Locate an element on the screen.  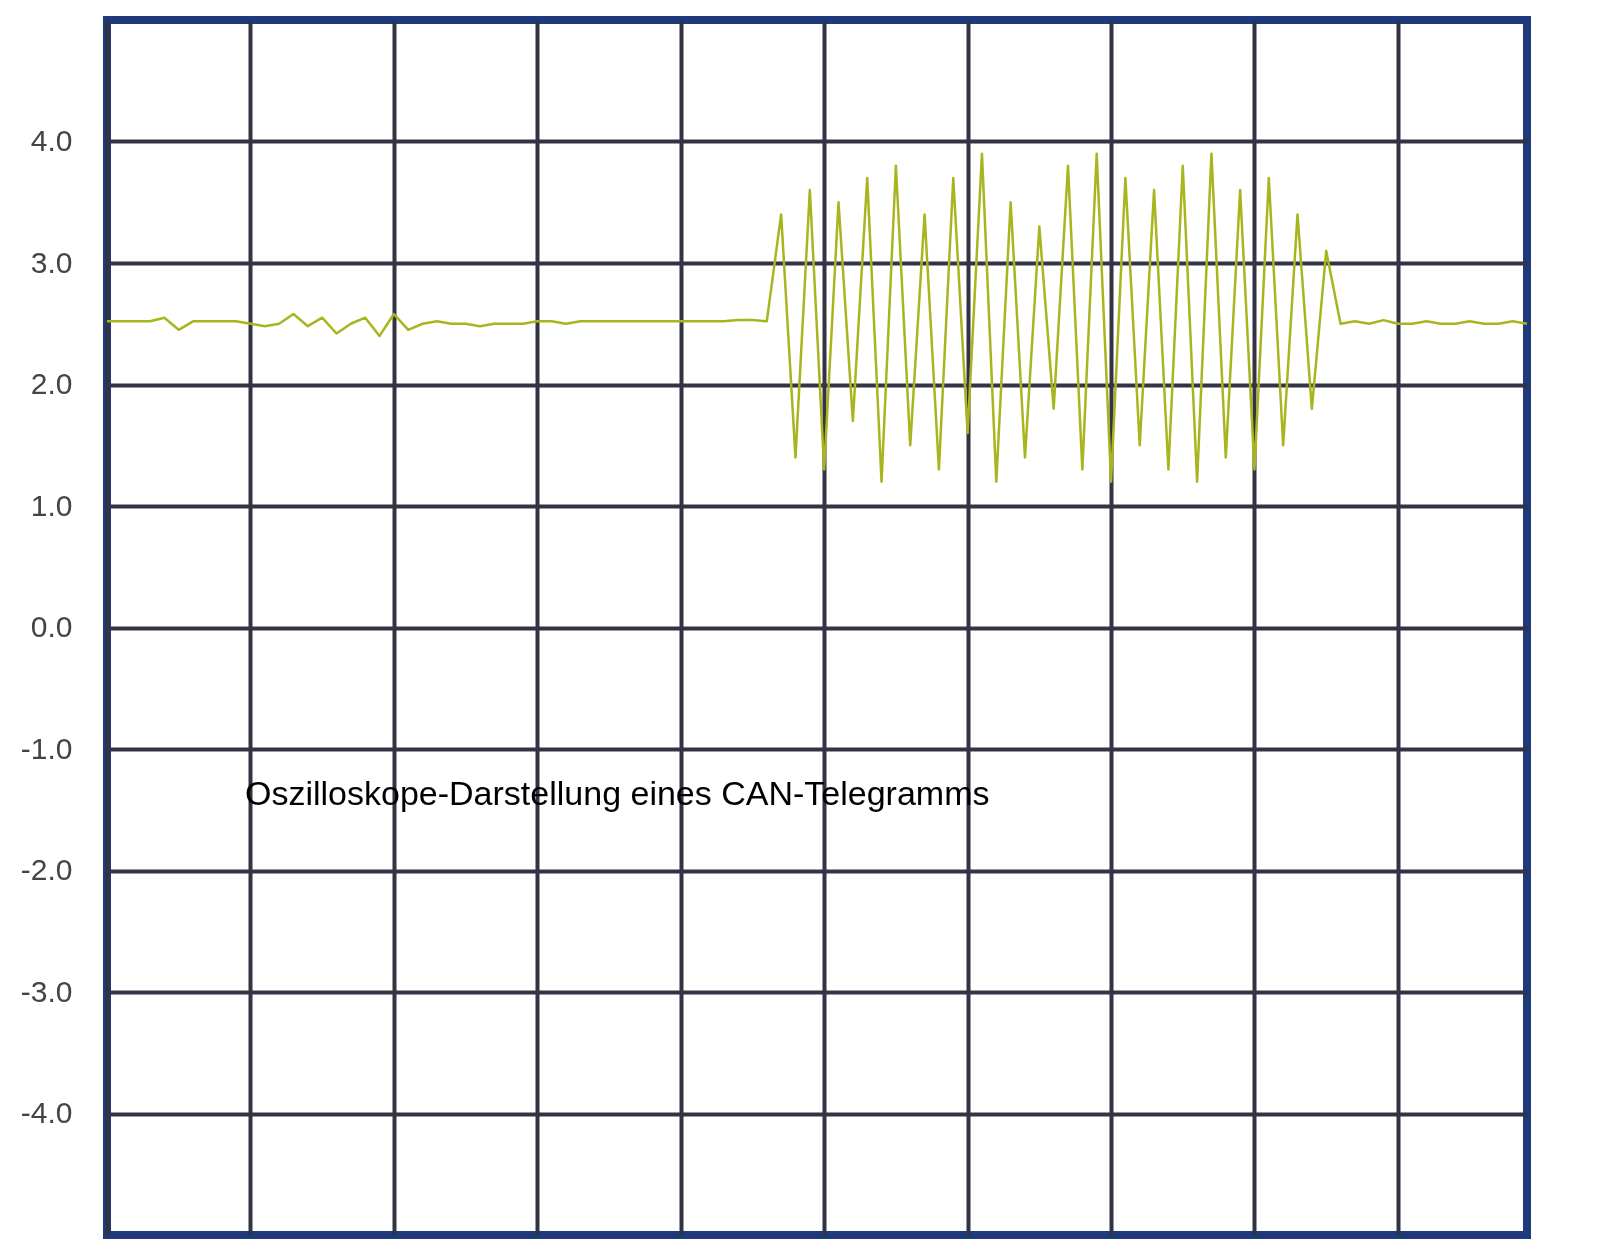
y-tick-label: 3.0 is located at coordinates (51, 262).